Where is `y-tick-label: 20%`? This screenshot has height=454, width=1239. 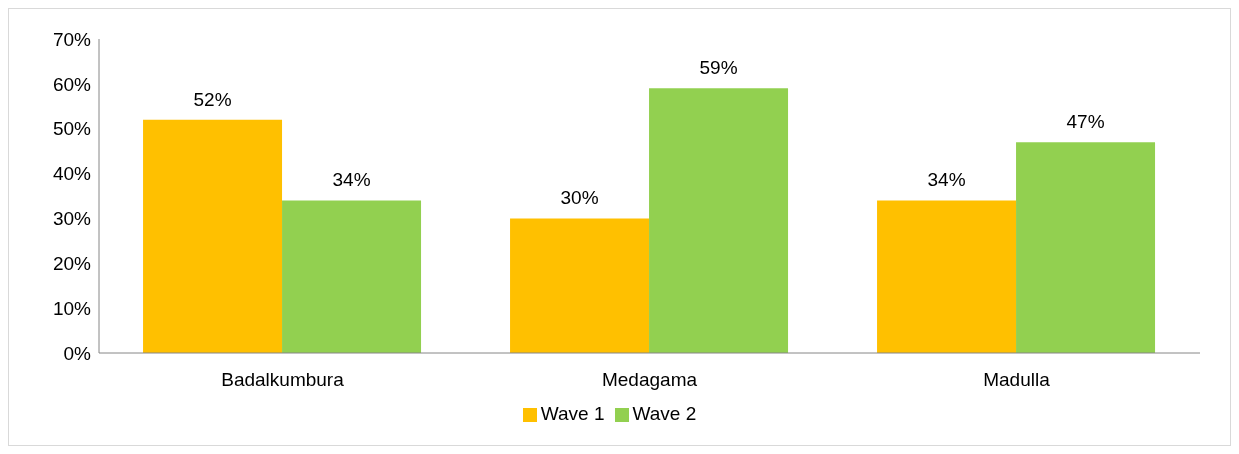 y-tick-label: 20% is located at coordinates (72, 264).